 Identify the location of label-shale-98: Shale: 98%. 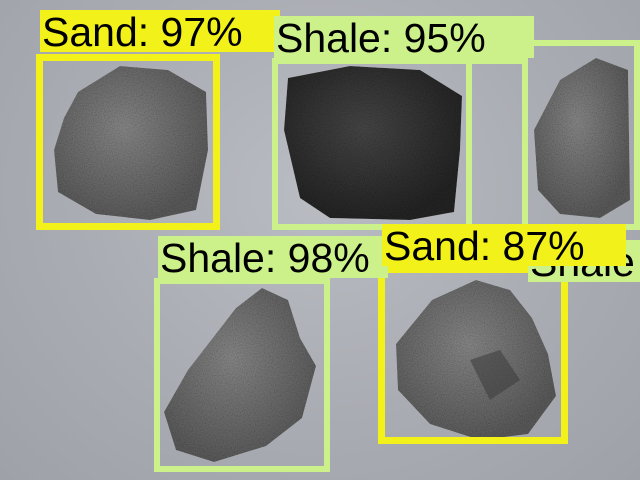
(273, 257).